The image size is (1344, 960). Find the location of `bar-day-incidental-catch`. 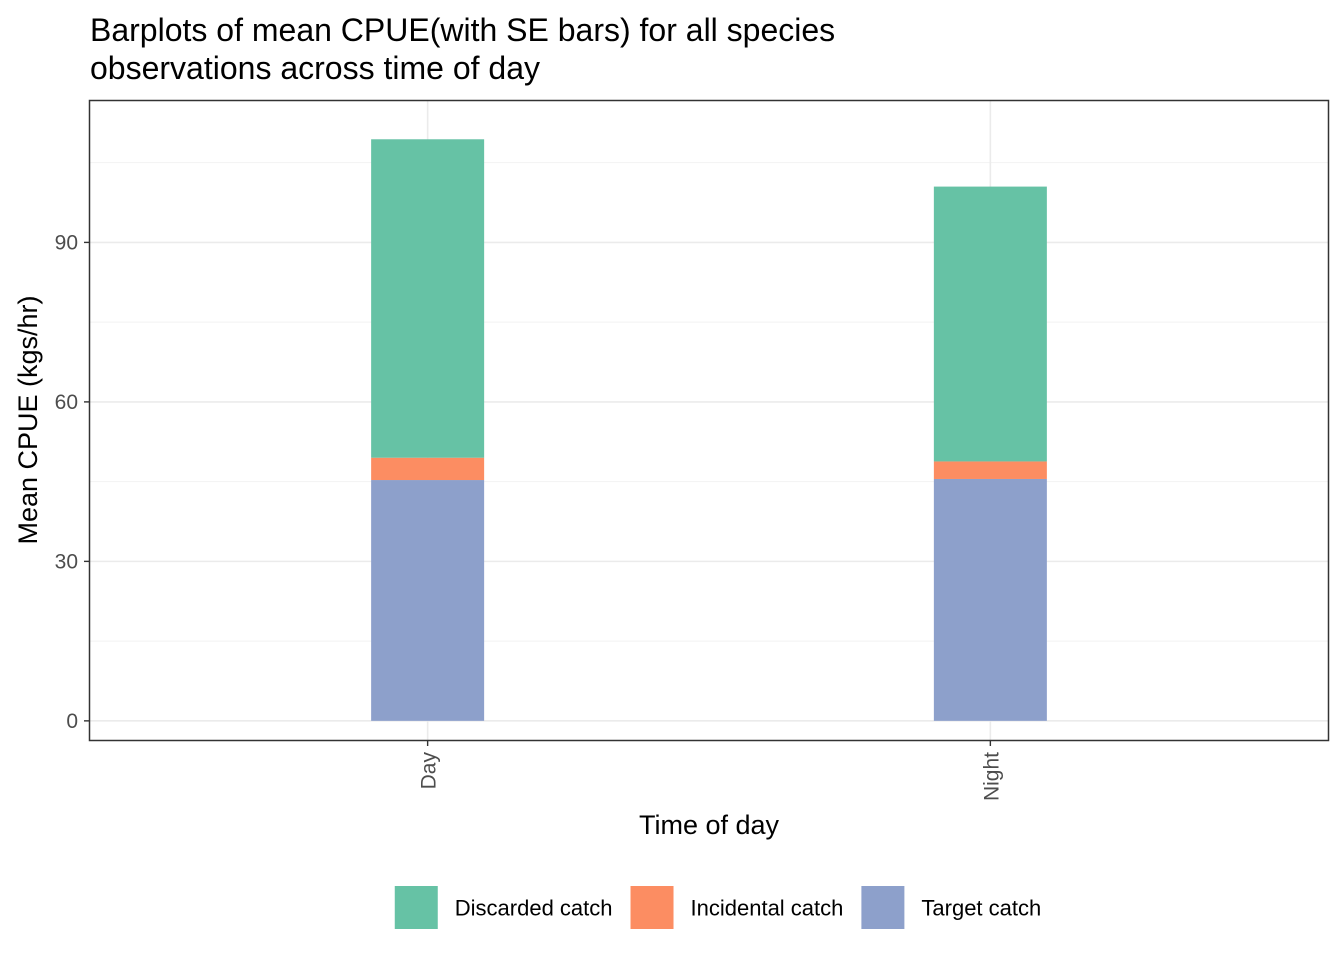

bar-day-incidental-catch is located at coordinates (428, 469).